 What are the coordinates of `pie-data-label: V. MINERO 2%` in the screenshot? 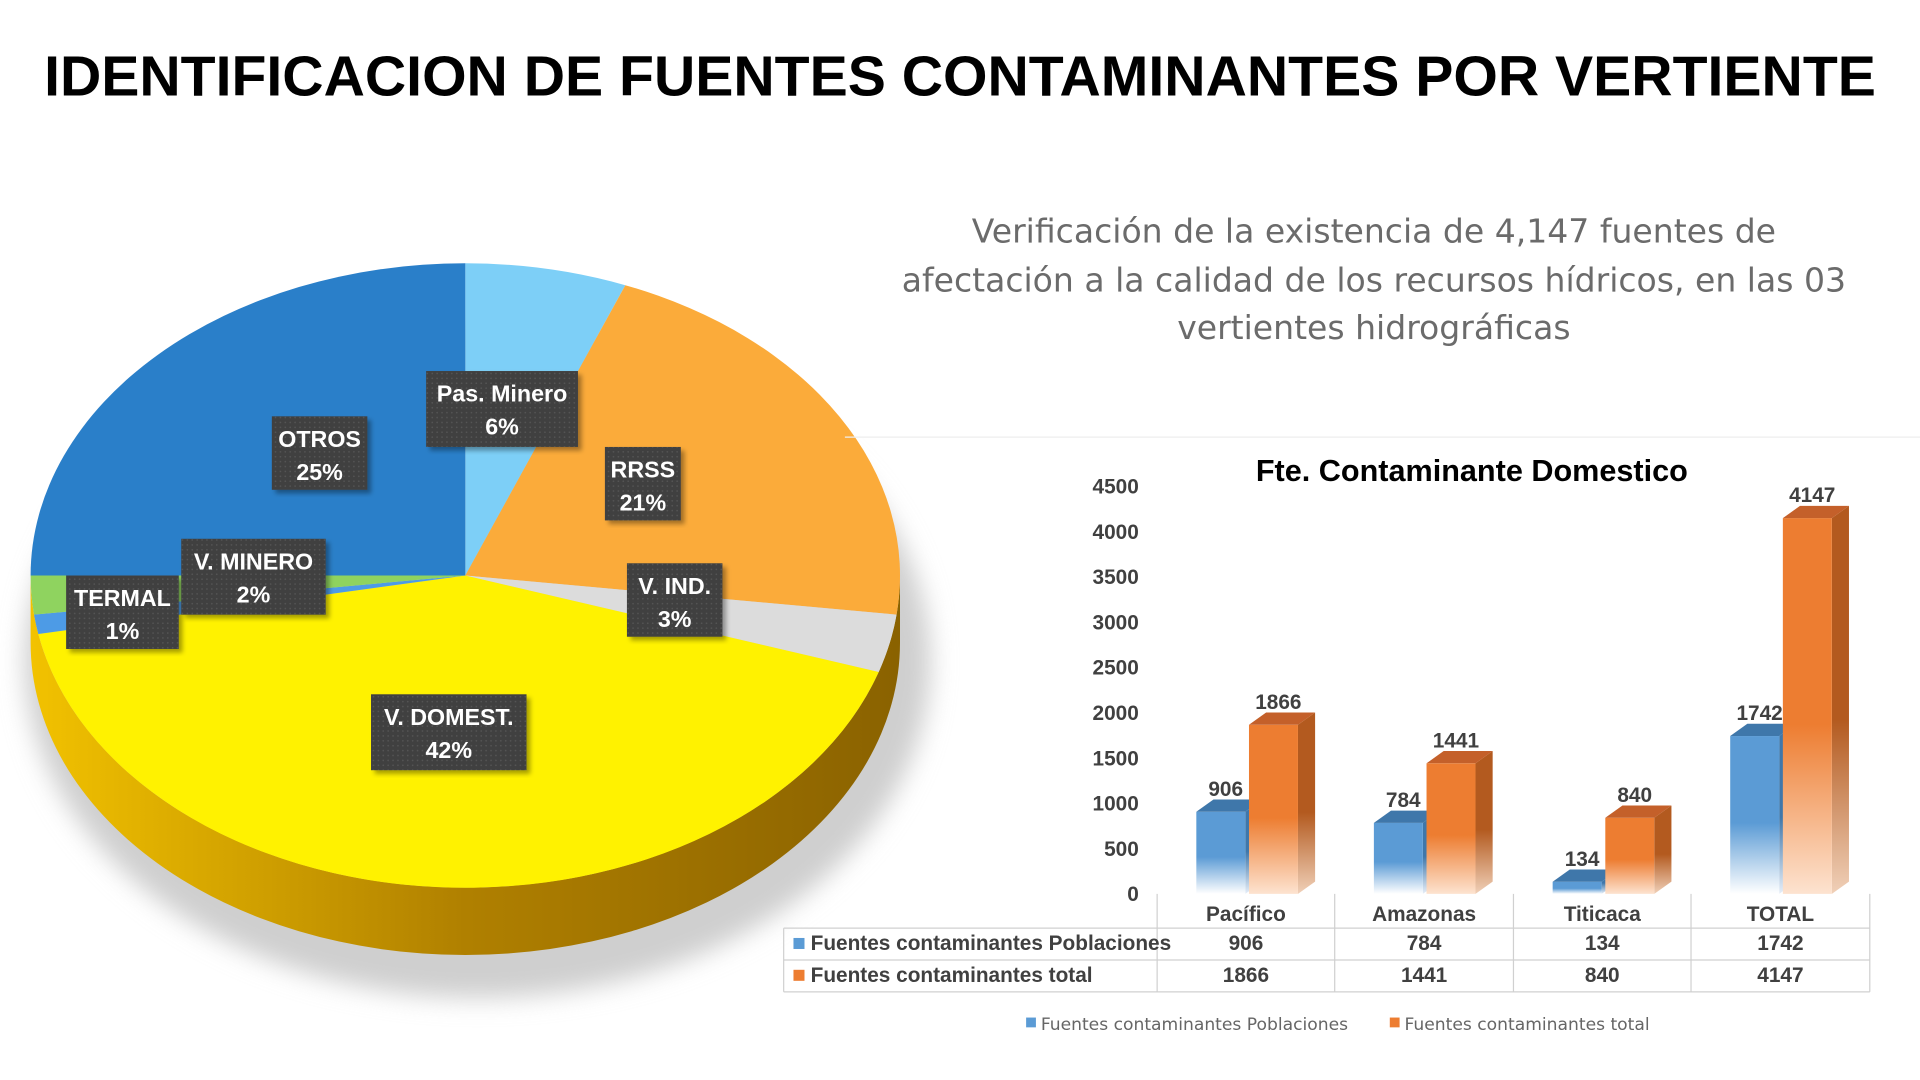 It's located at (253, 576).